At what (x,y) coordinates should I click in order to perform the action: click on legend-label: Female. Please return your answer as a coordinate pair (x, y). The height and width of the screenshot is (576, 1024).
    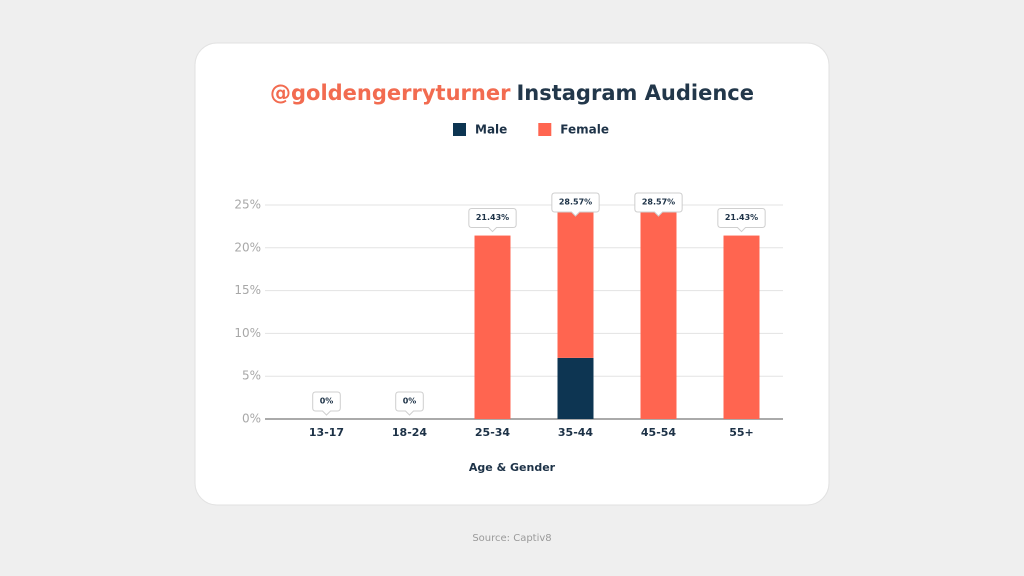
    Looking at the image, I should click on (584, 130).